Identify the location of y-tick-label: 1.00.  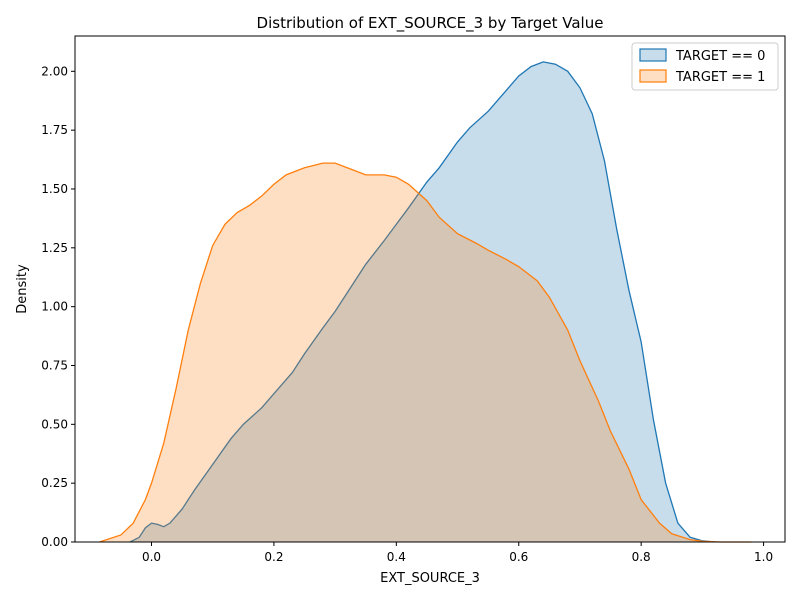
(54, 307).